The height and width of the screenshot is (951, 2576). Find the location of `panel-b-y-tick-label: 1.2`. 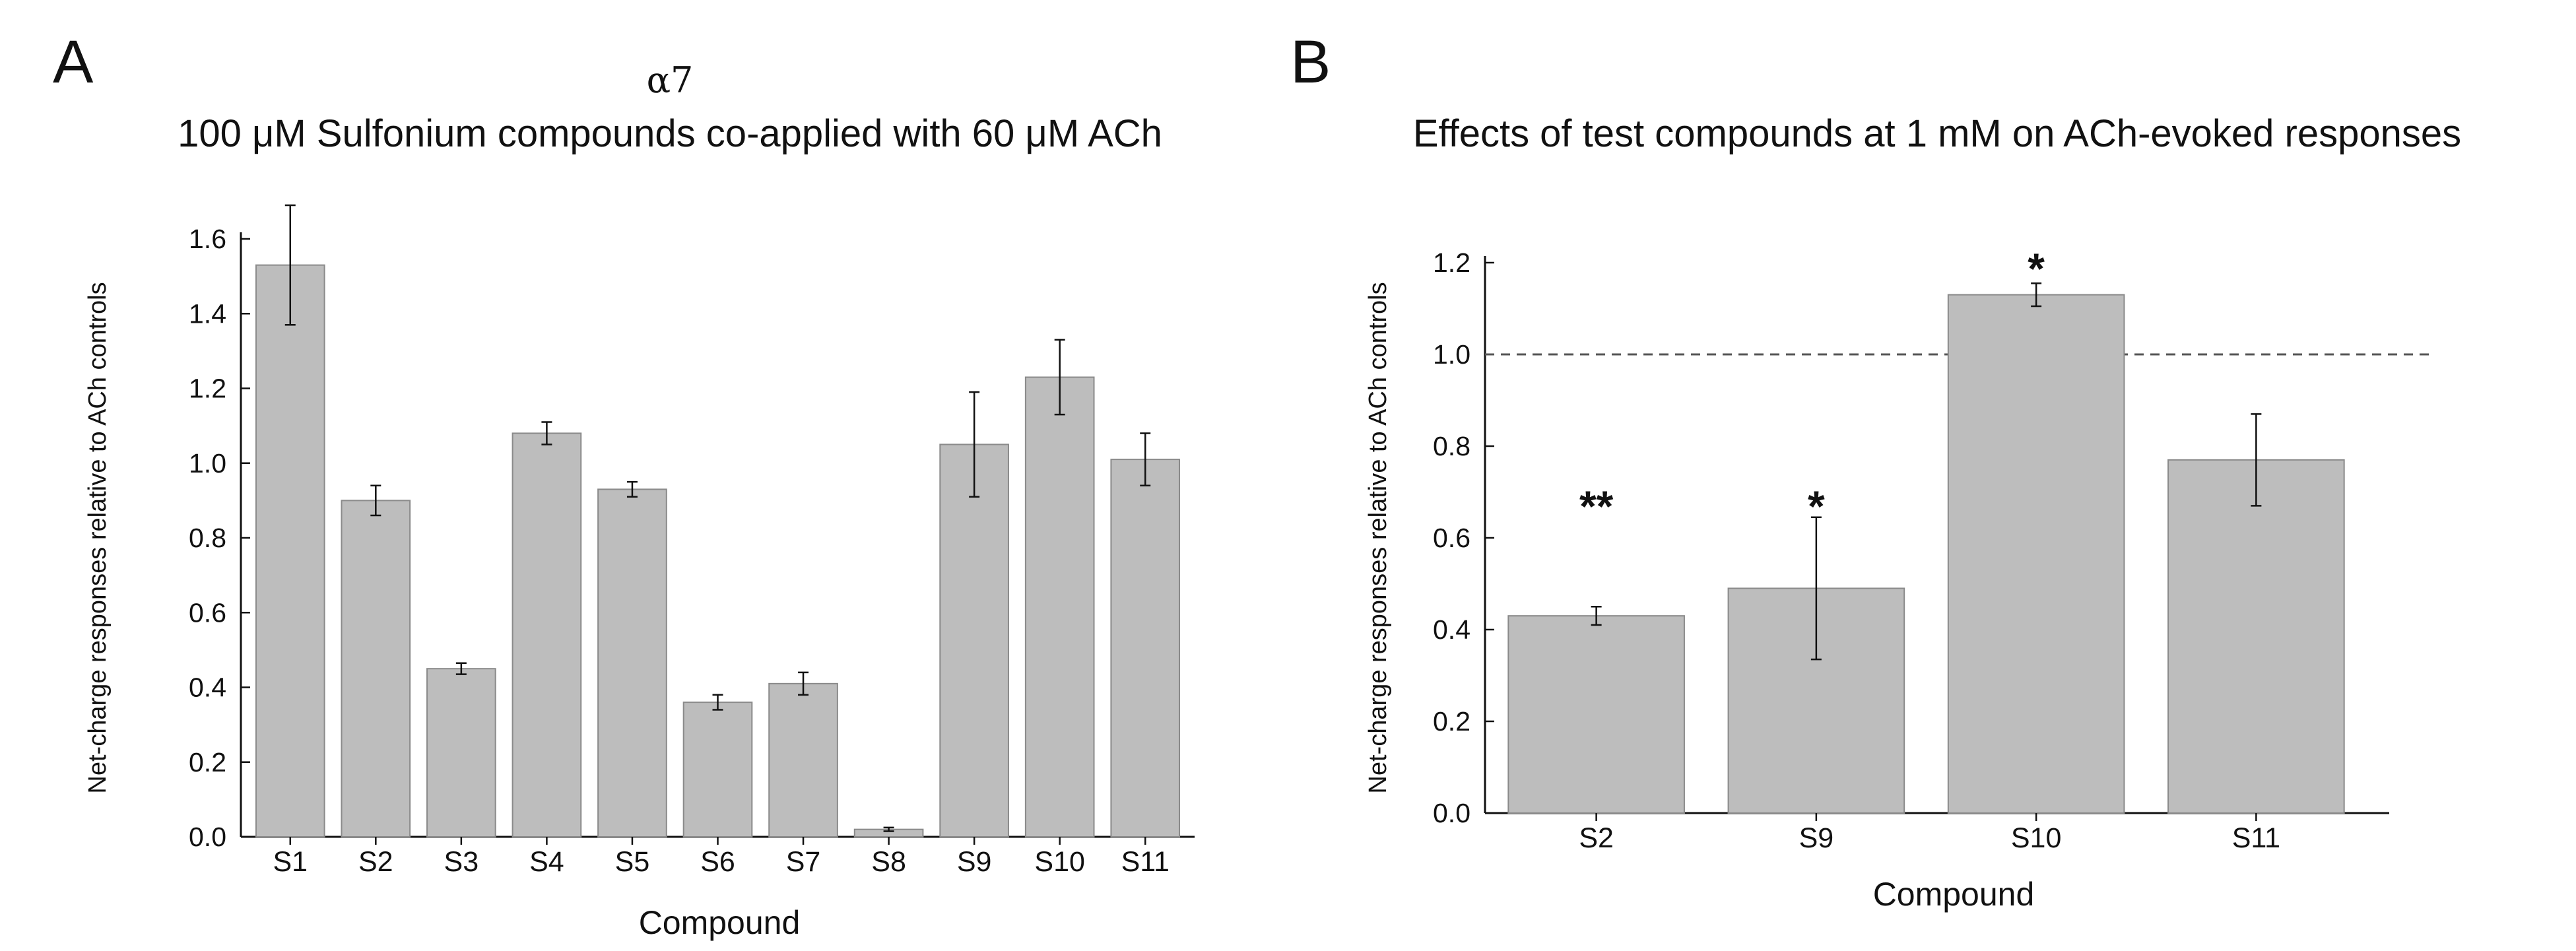

panel-b-y-tick-label: 1.2 is located at coordinates (1451, 262).